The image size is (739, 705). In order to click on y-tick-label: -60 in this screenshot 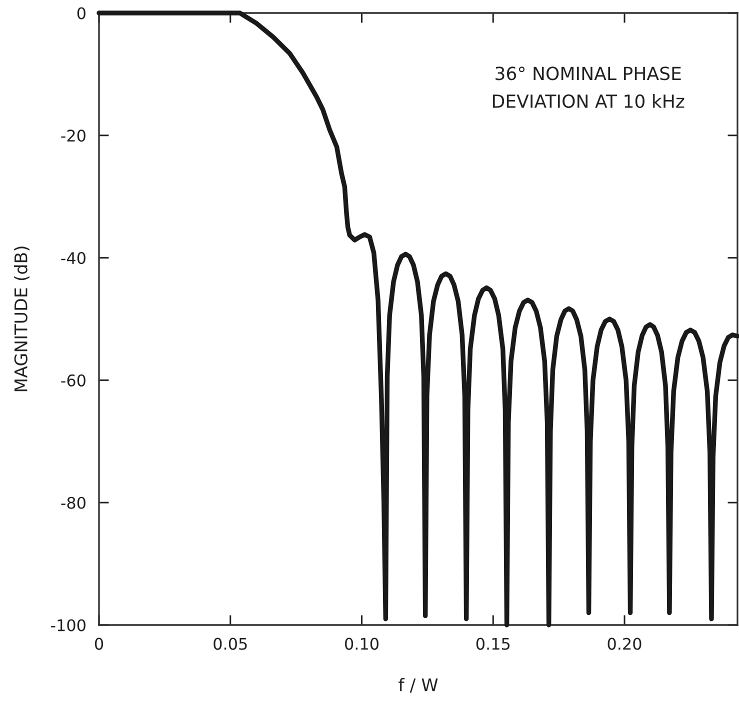, I will do `click(73, 380)`.